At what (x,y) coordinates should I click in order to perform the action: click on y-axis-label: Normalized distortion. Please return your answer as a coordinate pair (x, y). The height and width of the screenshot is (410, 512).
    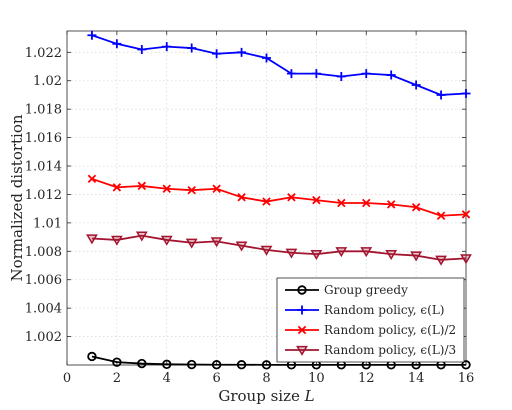
    Looking at the image, I should click on (17, 197).